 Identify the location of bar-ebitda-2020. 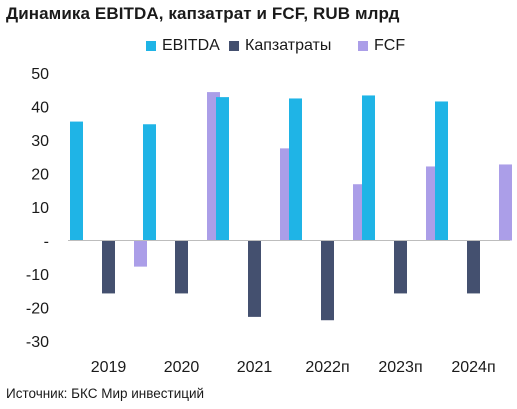
(149, 182).